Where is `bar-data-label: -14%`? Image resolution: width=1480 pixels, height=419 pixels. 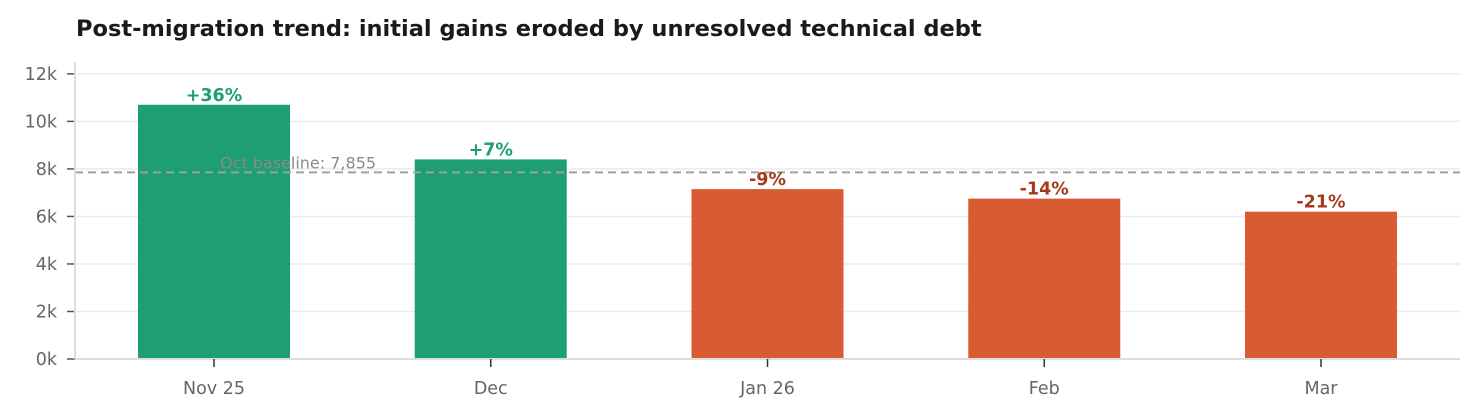
bar-data-label: -14% is located at coordinates (1044, 190).